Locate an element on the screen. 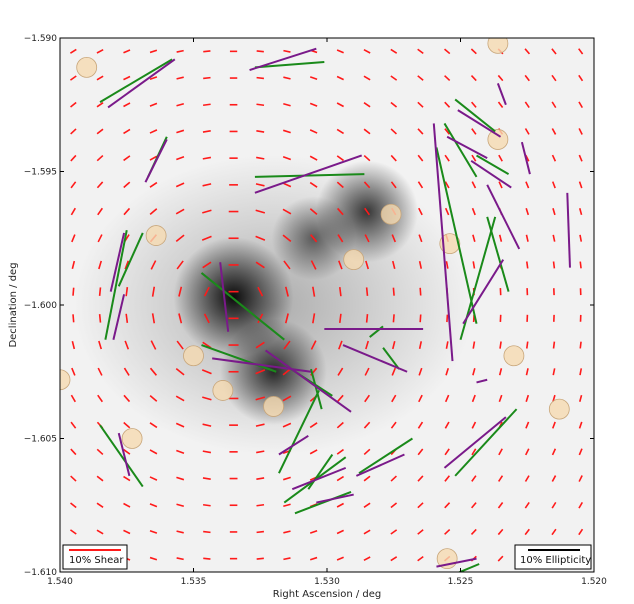  x-tick-label: 1.535 is located at coordinates (194, 582).